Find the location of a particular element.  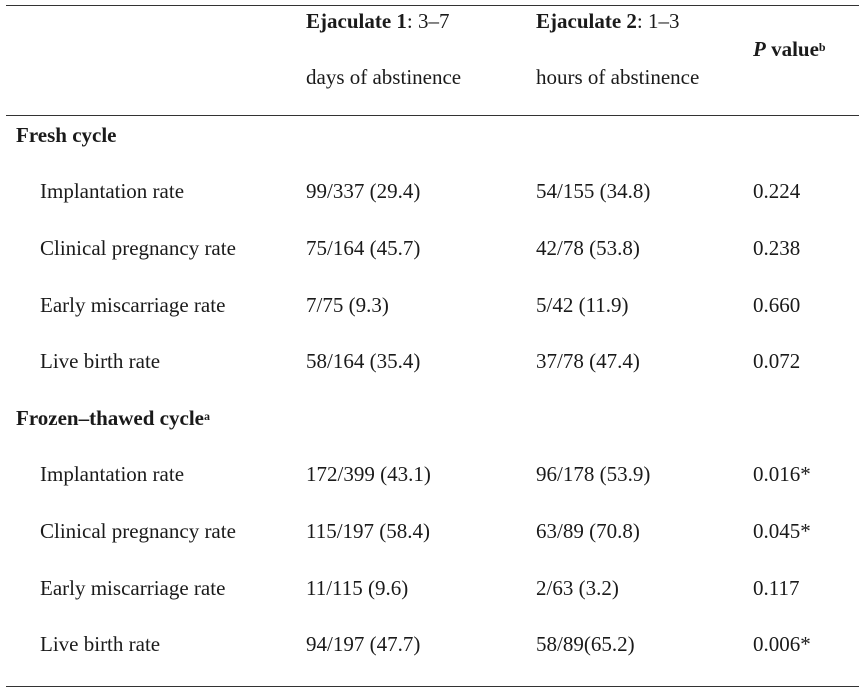

header-ejaculate-2-title: Ejaculate 2 is located at coordinates (586, 21).